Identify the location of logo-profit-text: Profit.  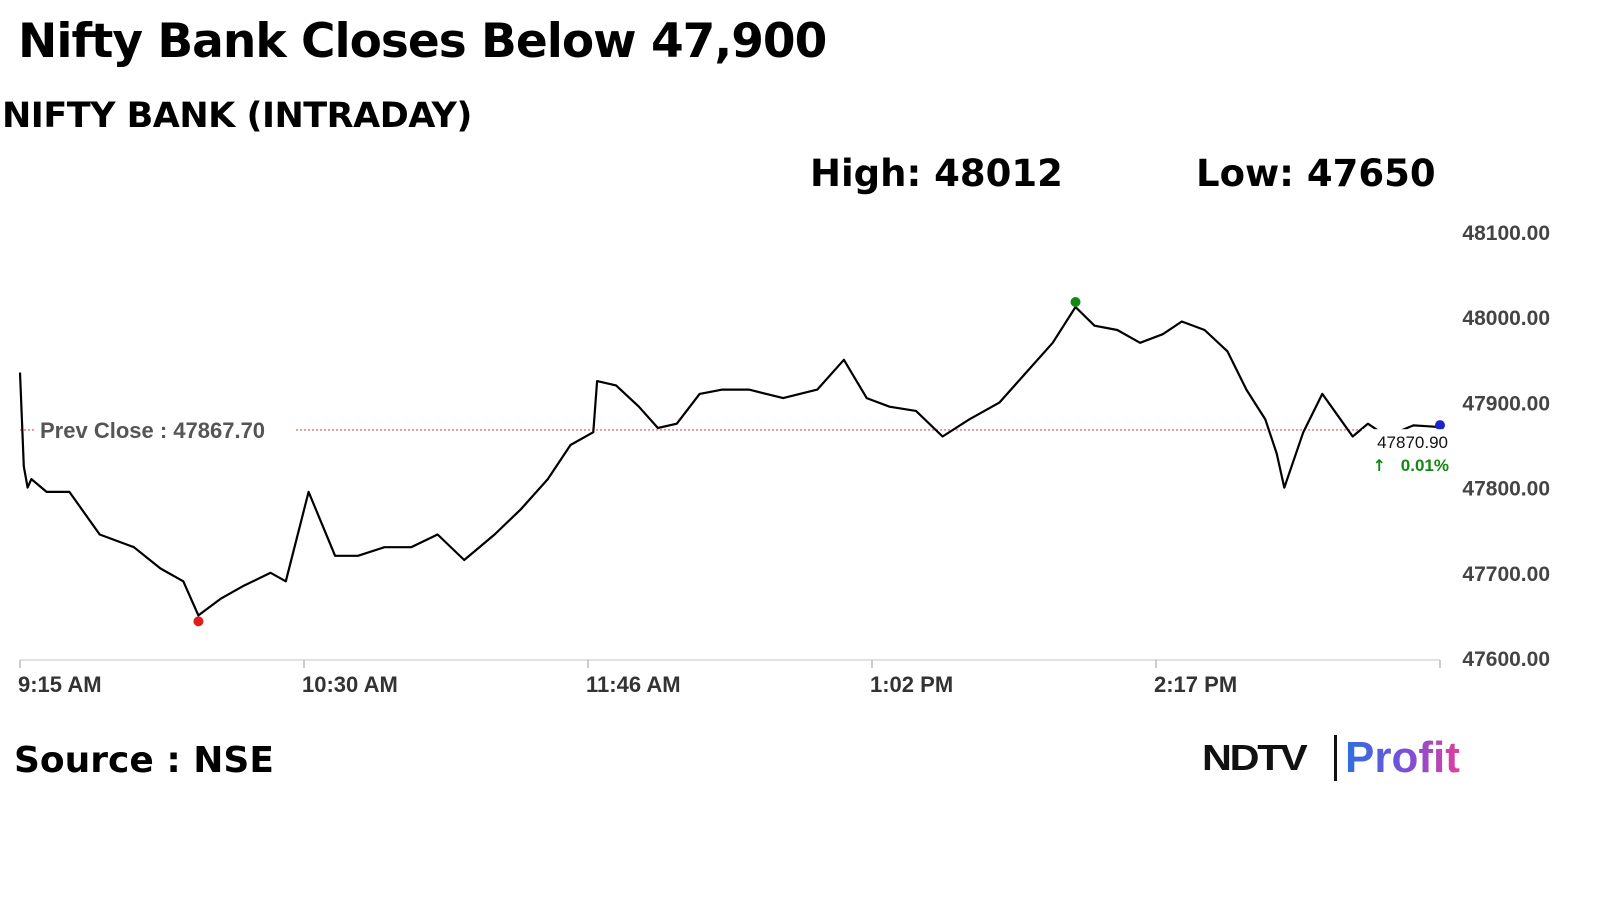
(1402, 757).